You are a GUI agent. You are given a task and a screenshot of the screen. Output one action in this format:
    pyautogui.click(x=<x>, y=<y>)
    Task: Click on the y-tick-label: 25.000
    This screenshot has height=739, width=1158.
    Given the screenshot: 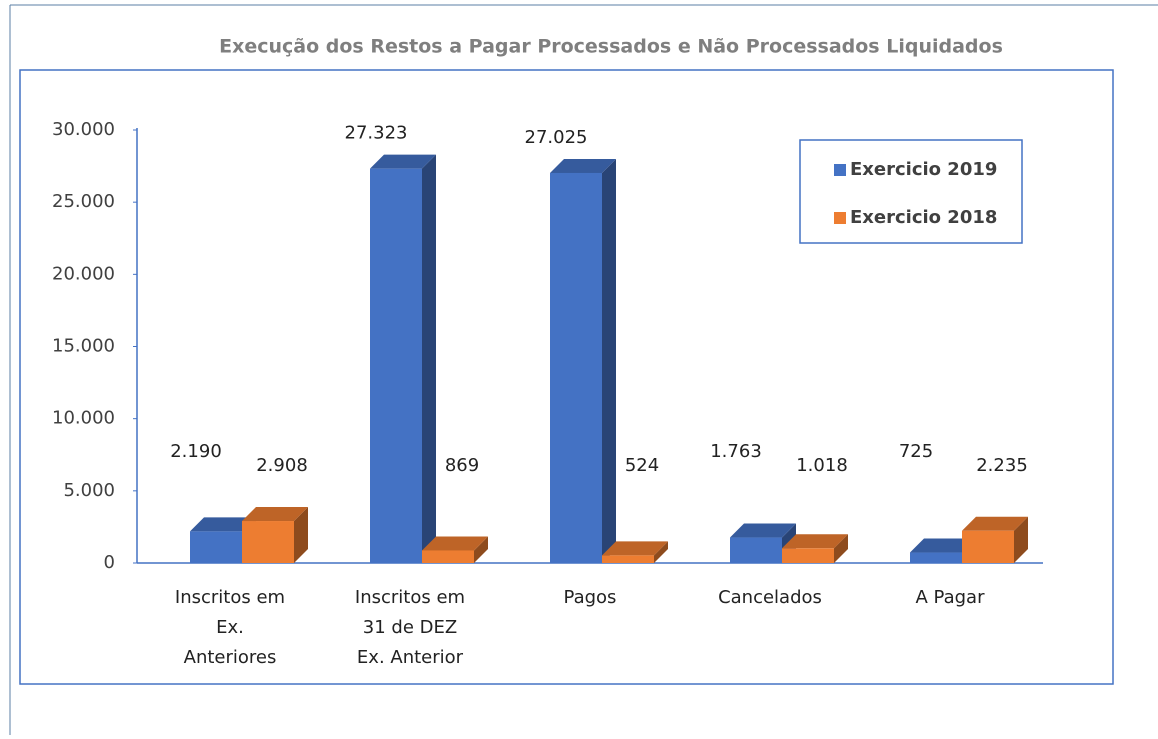 What is the action you would take?
    pyautogui.click(x=83, y=201)
    